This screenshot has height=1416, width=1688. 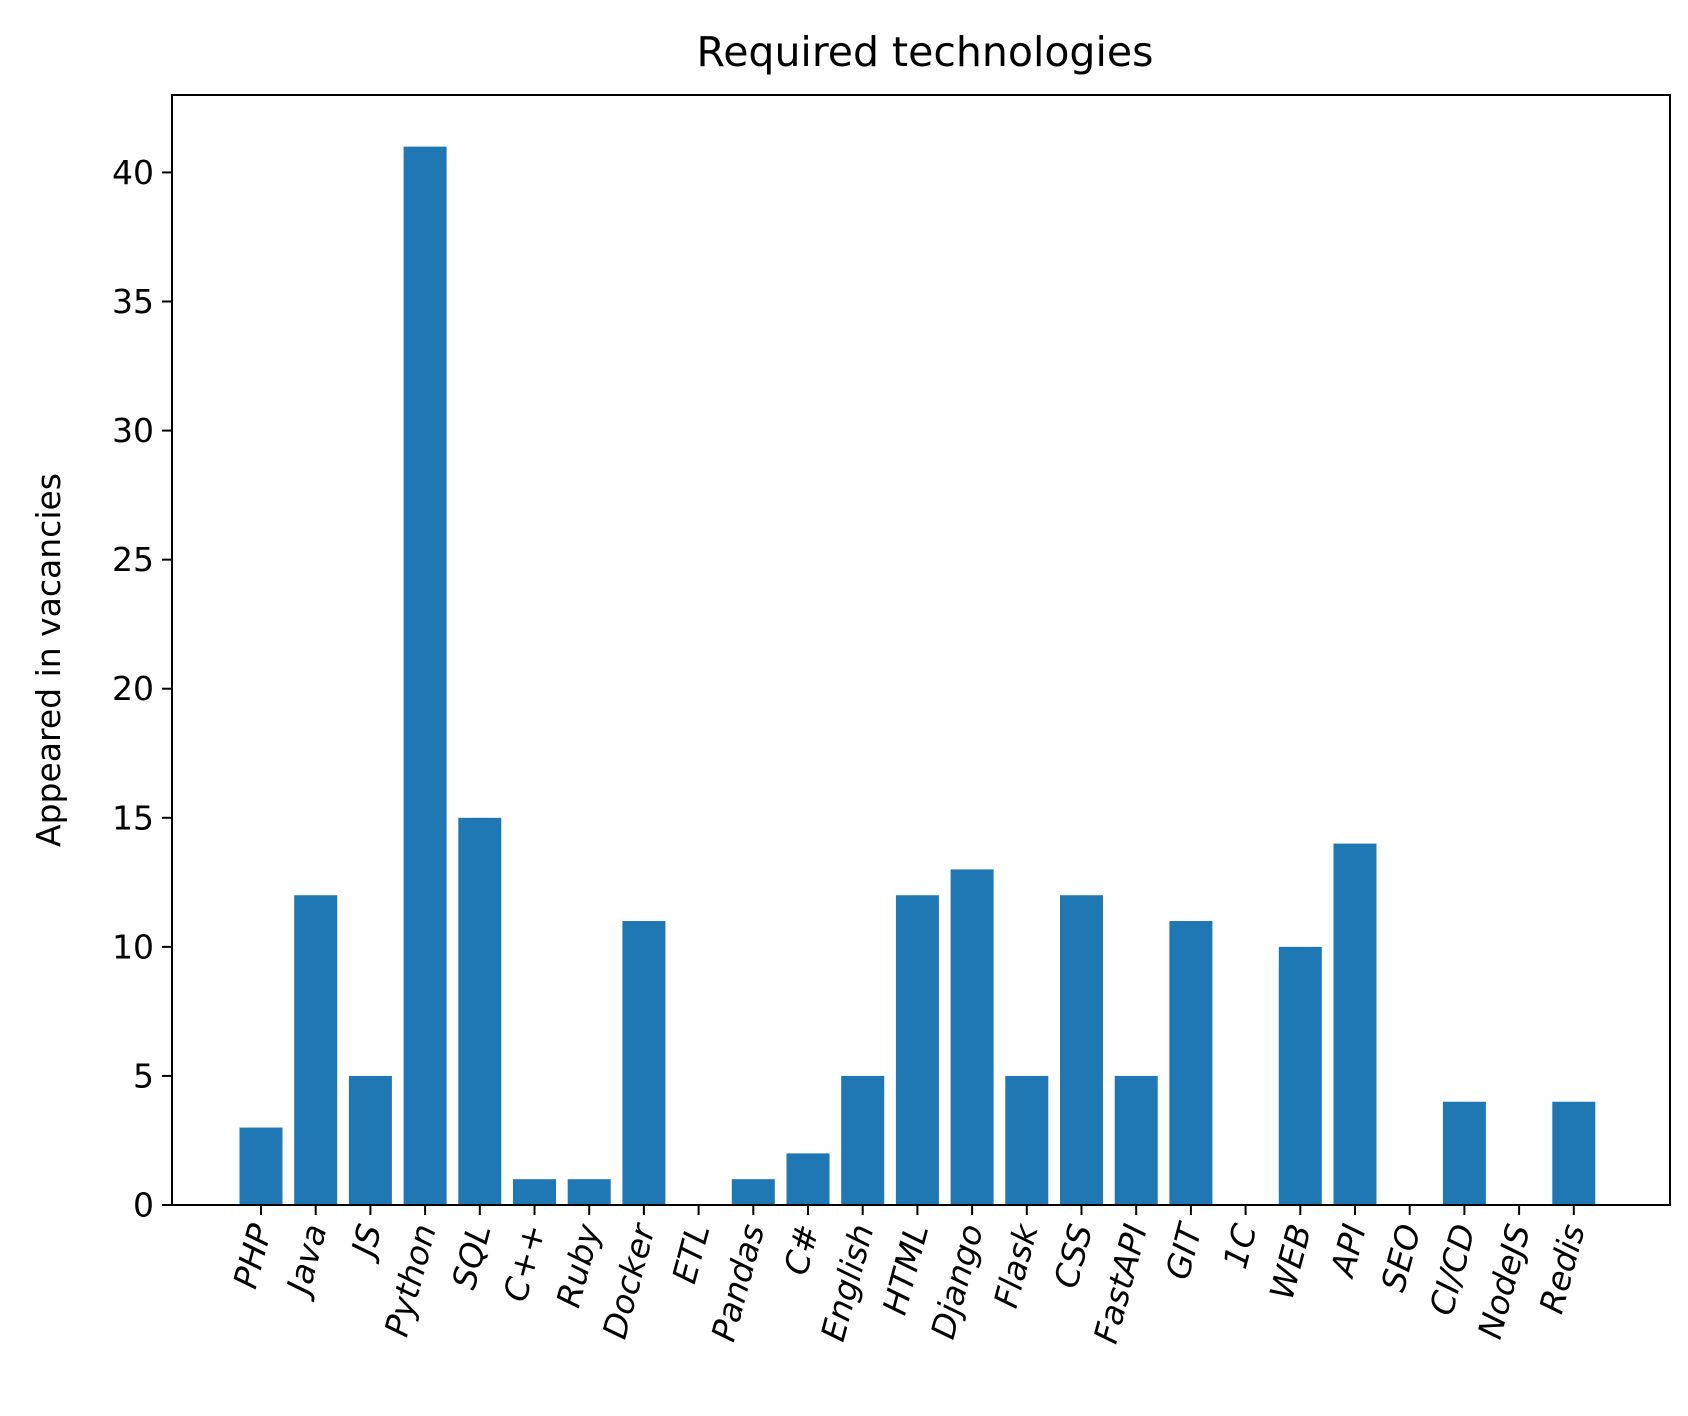 What do you see at coordinates (1464, 1153) in the screenshot?
I see `bar-ci-cd` at bounding box center [1464, 1153].